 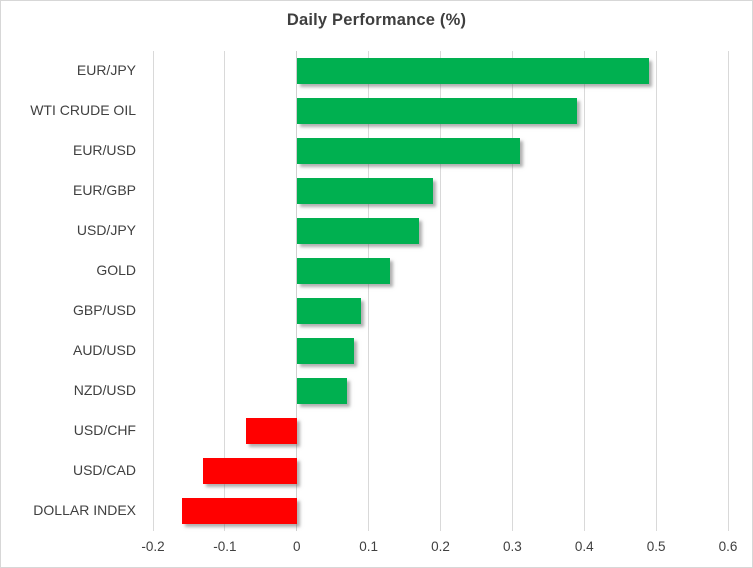 I want to click on zero-axis-line, so click(x=297, y=291).